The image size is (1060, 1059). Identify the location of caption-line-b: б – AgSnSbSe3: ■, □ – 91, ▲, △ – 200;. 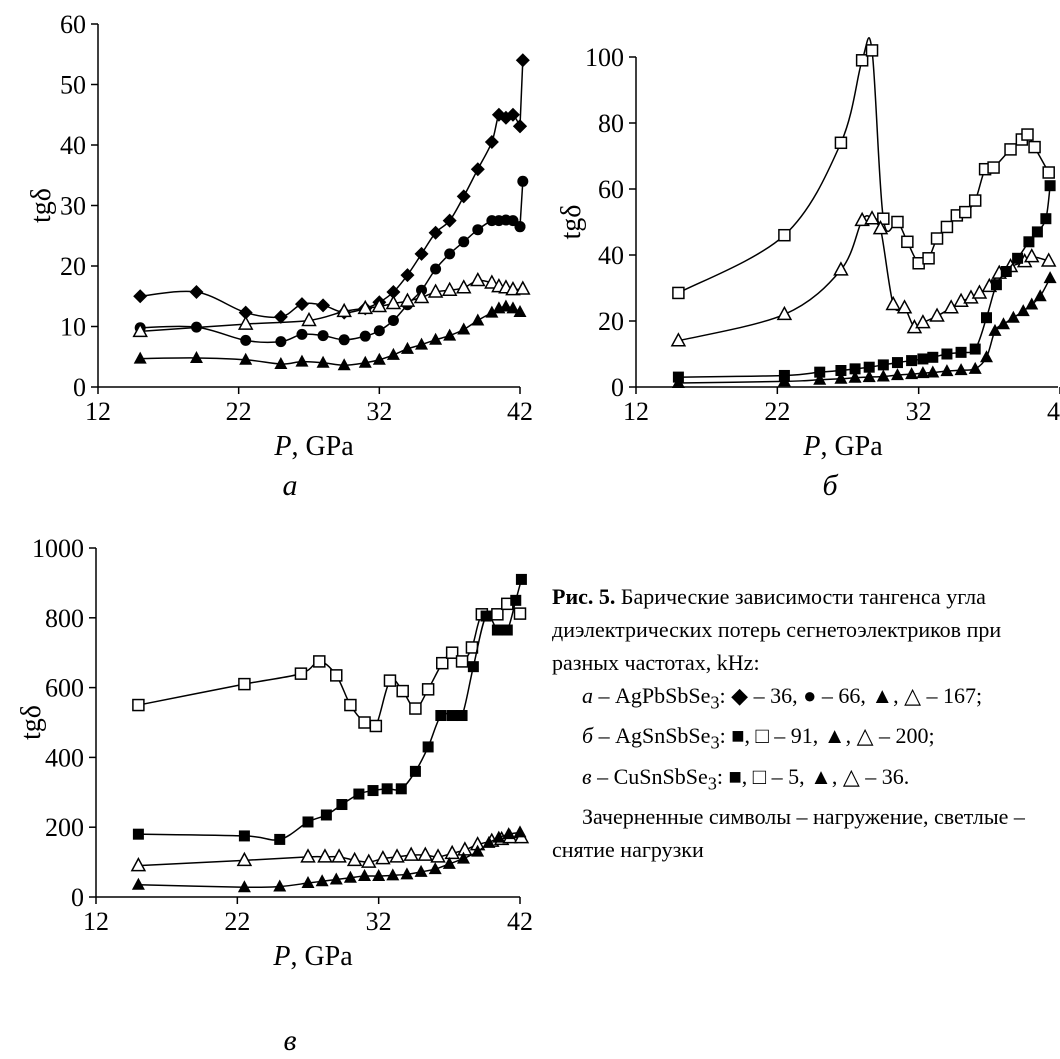
(758, 738).